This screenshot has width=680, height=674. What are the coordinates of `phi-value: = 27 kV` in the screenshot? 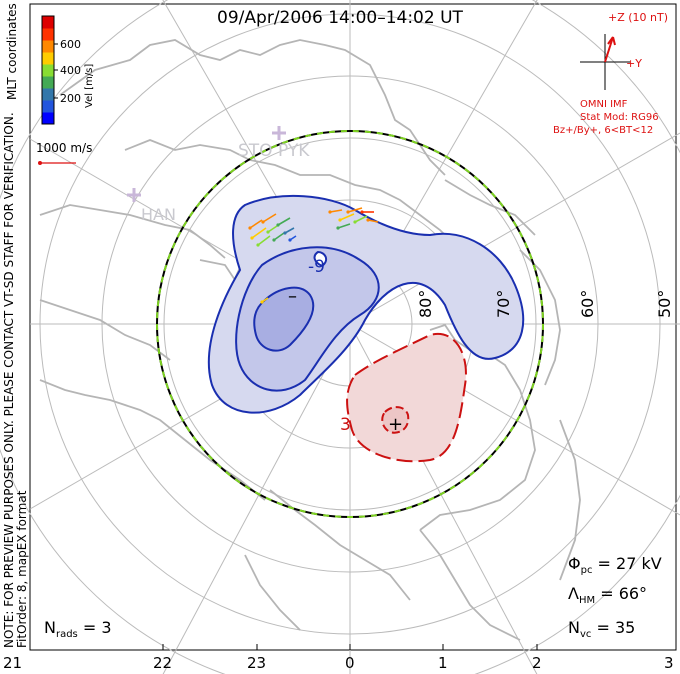 It's located at (629, 563).